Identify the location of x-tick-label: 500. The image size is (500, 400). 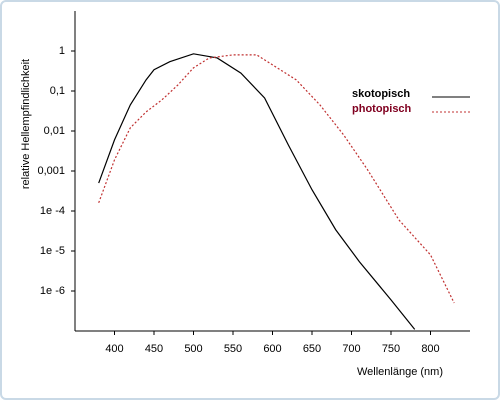
(193, 349).